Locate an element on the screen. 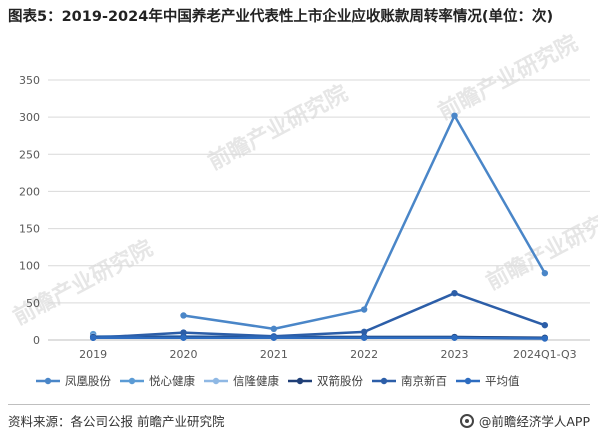 The width and height of the screenshot is (598, 441). legend-label: 平均值 is located at coordinates (502, 381).